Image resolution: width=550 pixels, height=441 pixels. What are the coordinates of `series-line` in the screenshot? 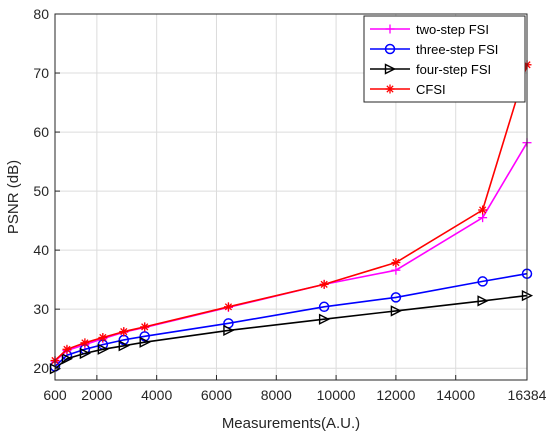 It's located at (291, 332).